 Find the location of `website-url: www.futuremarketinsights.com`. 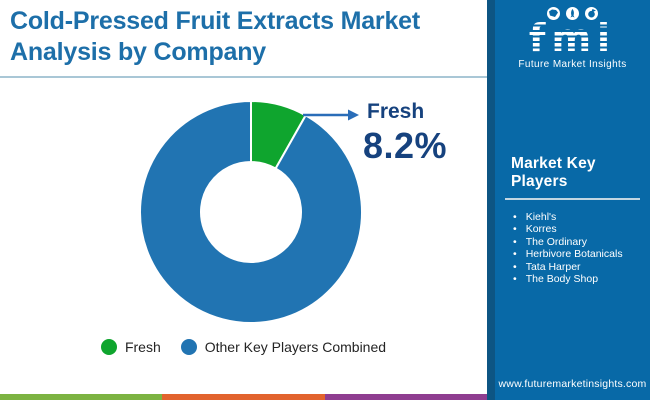

website-url: www.futuremarketinsights.com is located at coordinates (572, 384).